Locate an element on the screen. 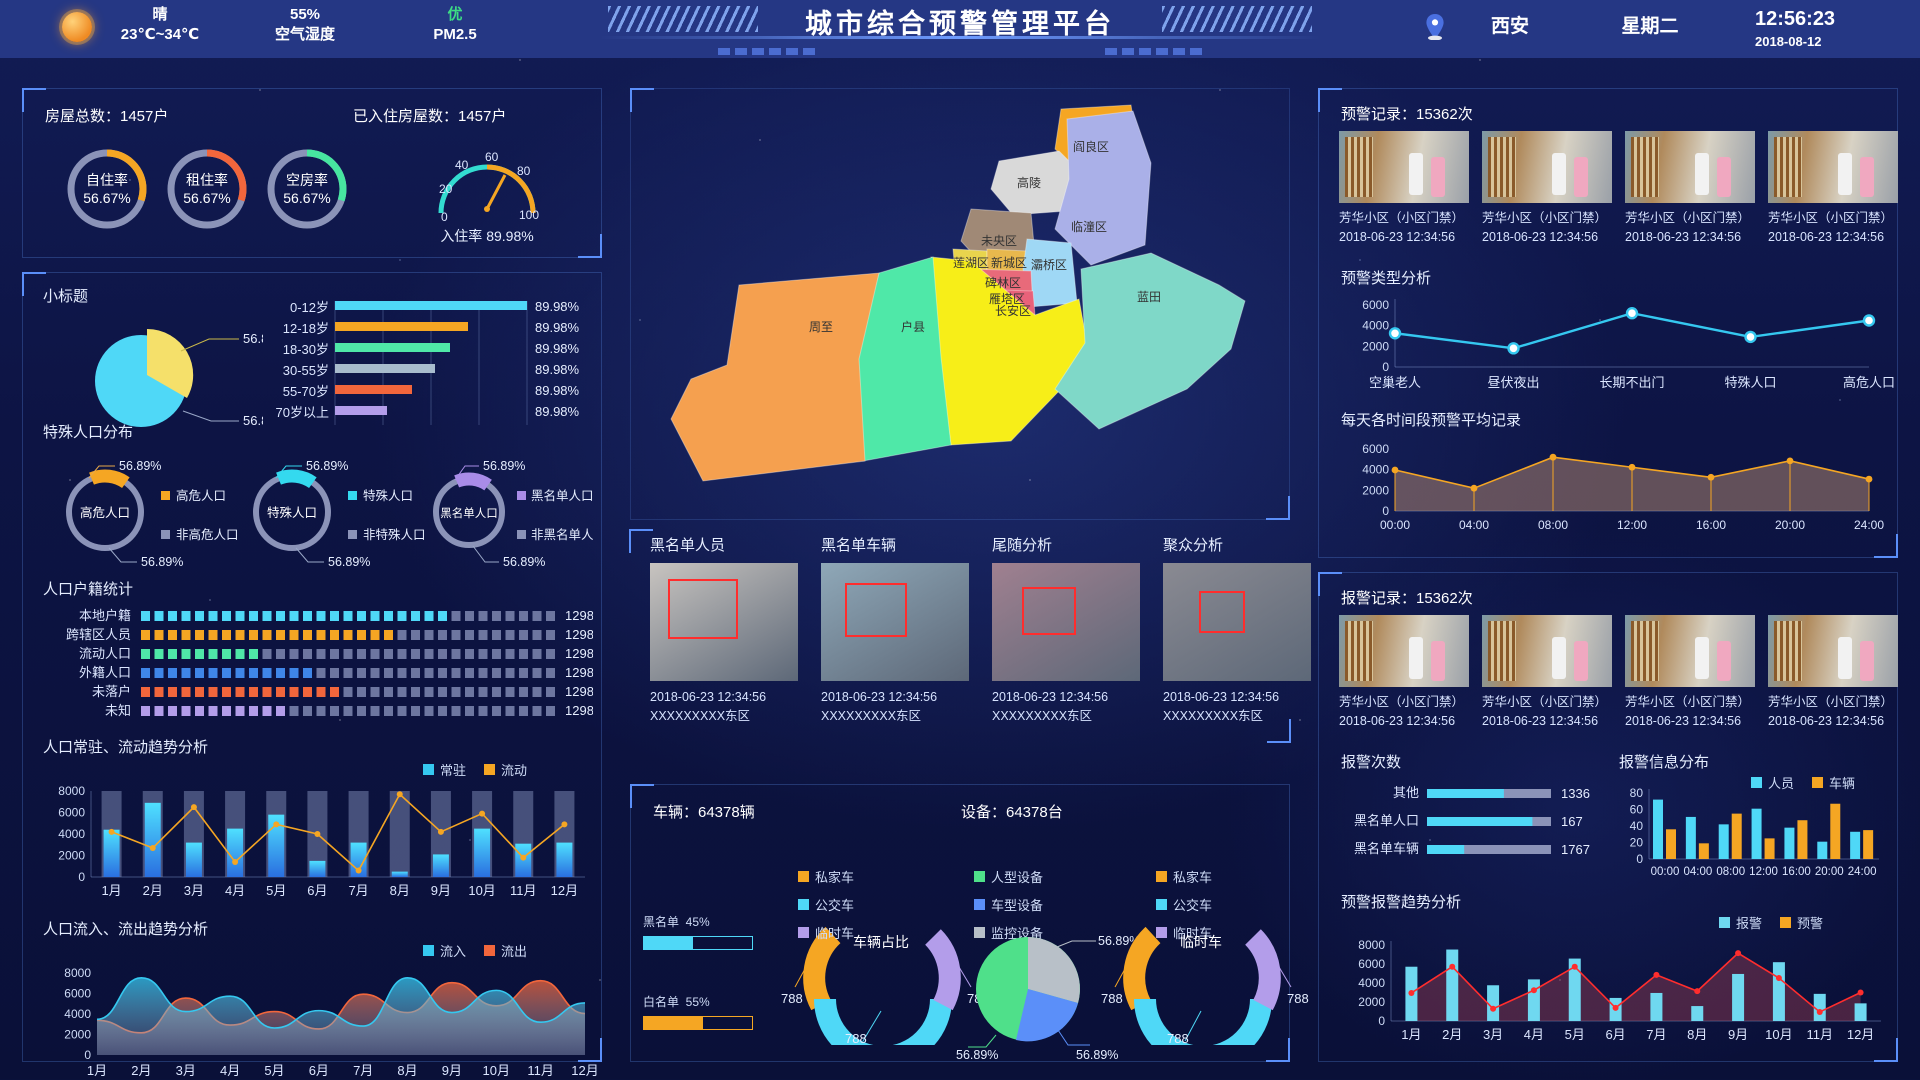 The height and width of the screenshot is (1080, 1920). legend-vehicle: 车辆 is located at coordinates (1842, 783).